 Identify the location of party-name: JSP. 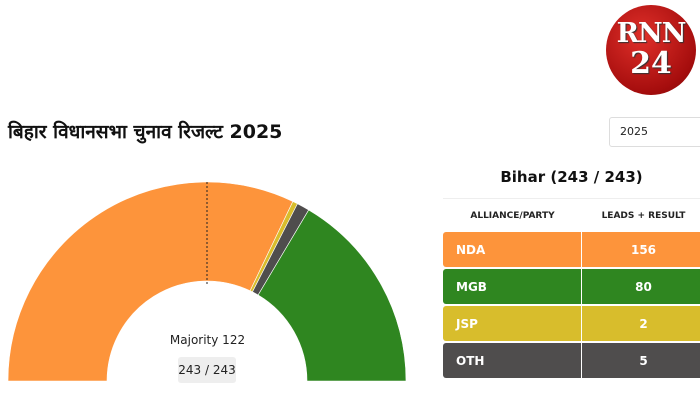
(512, 323).